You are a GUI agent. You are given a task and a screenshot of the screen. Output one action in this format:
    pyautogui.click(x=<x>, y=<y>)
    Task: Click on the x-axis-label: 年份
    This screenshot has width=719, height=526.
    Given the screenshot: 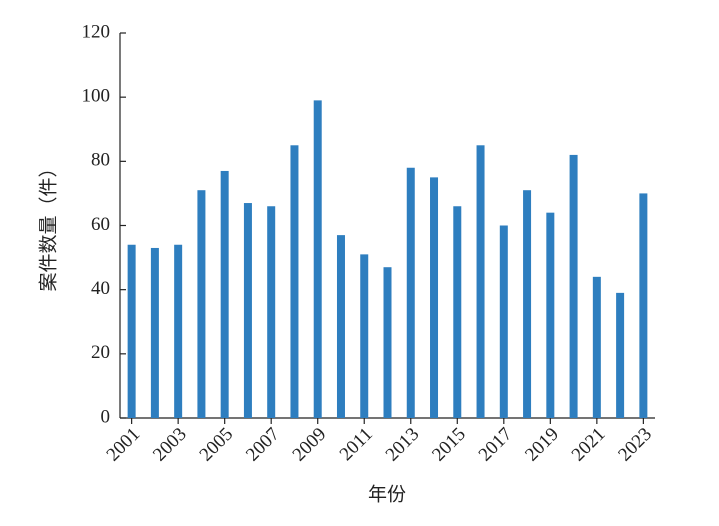 What is the action you would take?
    pyautogui.click(x=387, y=494)
    